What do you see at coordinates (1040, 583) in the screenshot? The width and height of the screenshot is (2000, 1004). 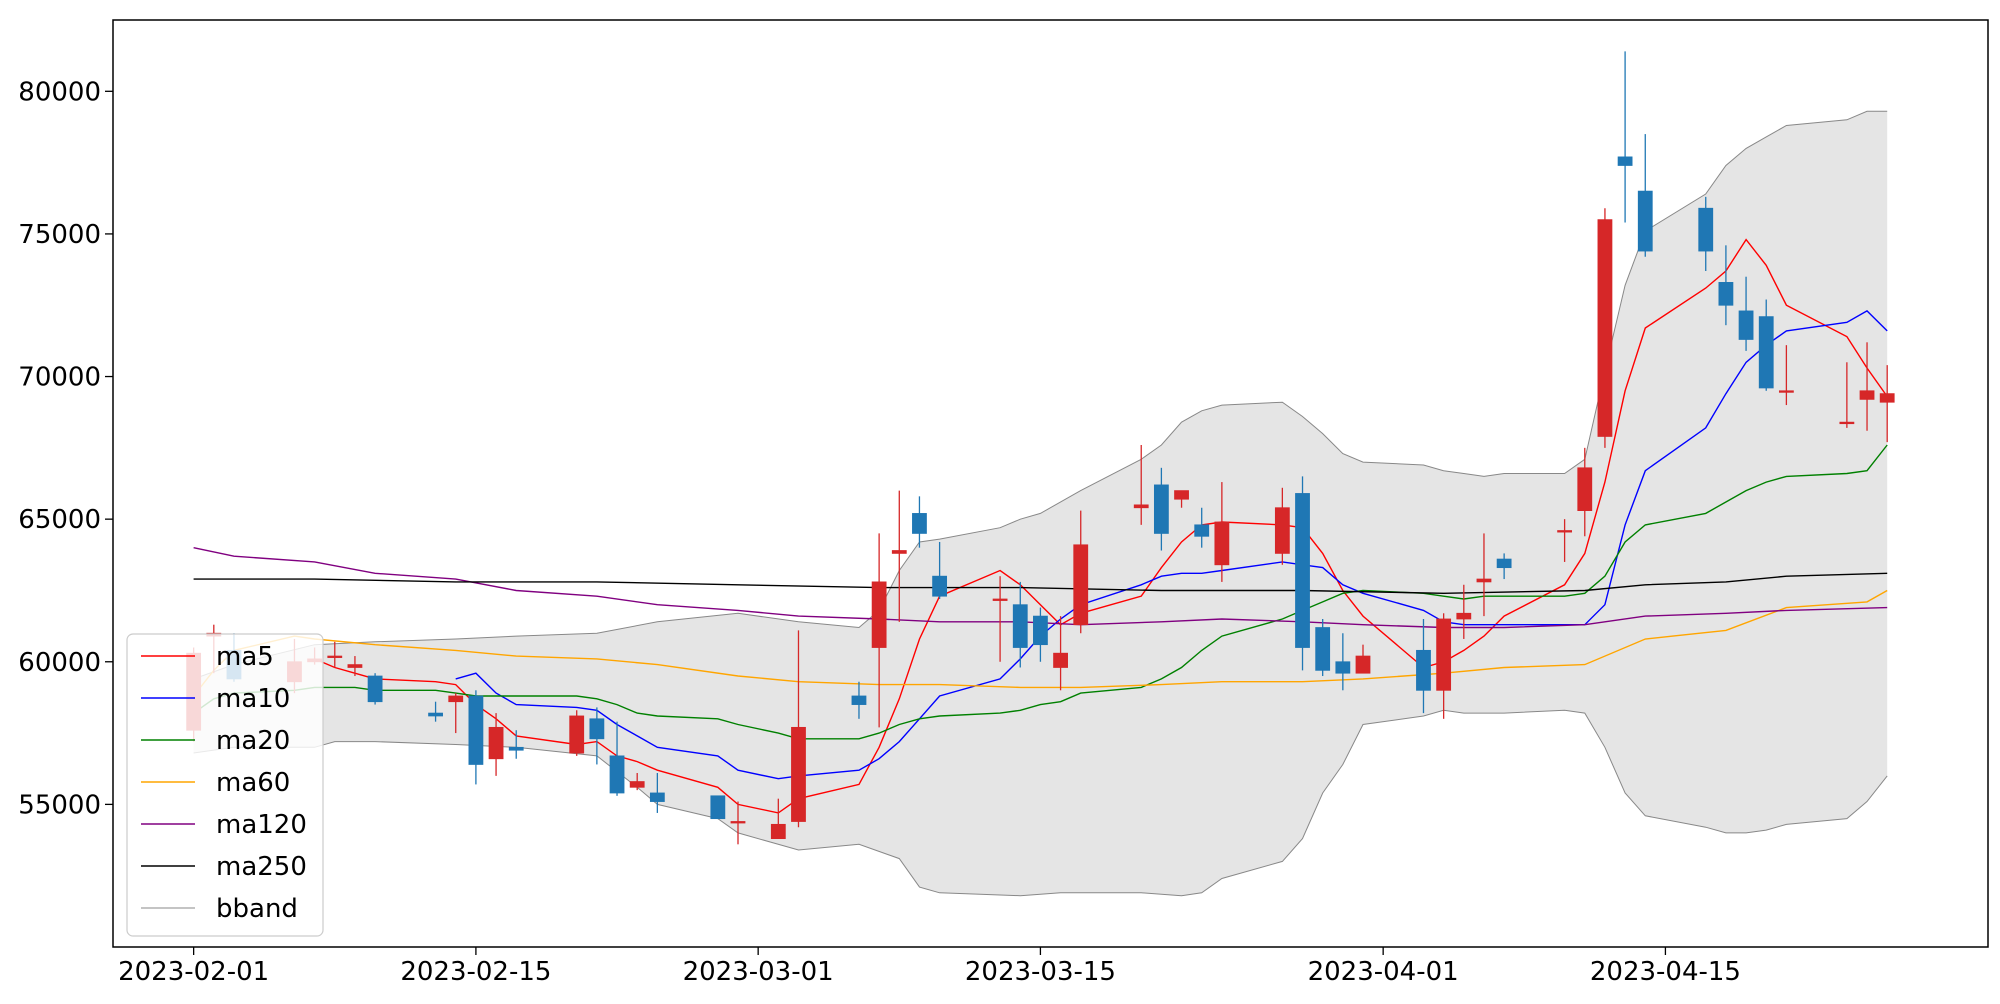 I see `series-line-ma250` at bounding box center [1040, 583].